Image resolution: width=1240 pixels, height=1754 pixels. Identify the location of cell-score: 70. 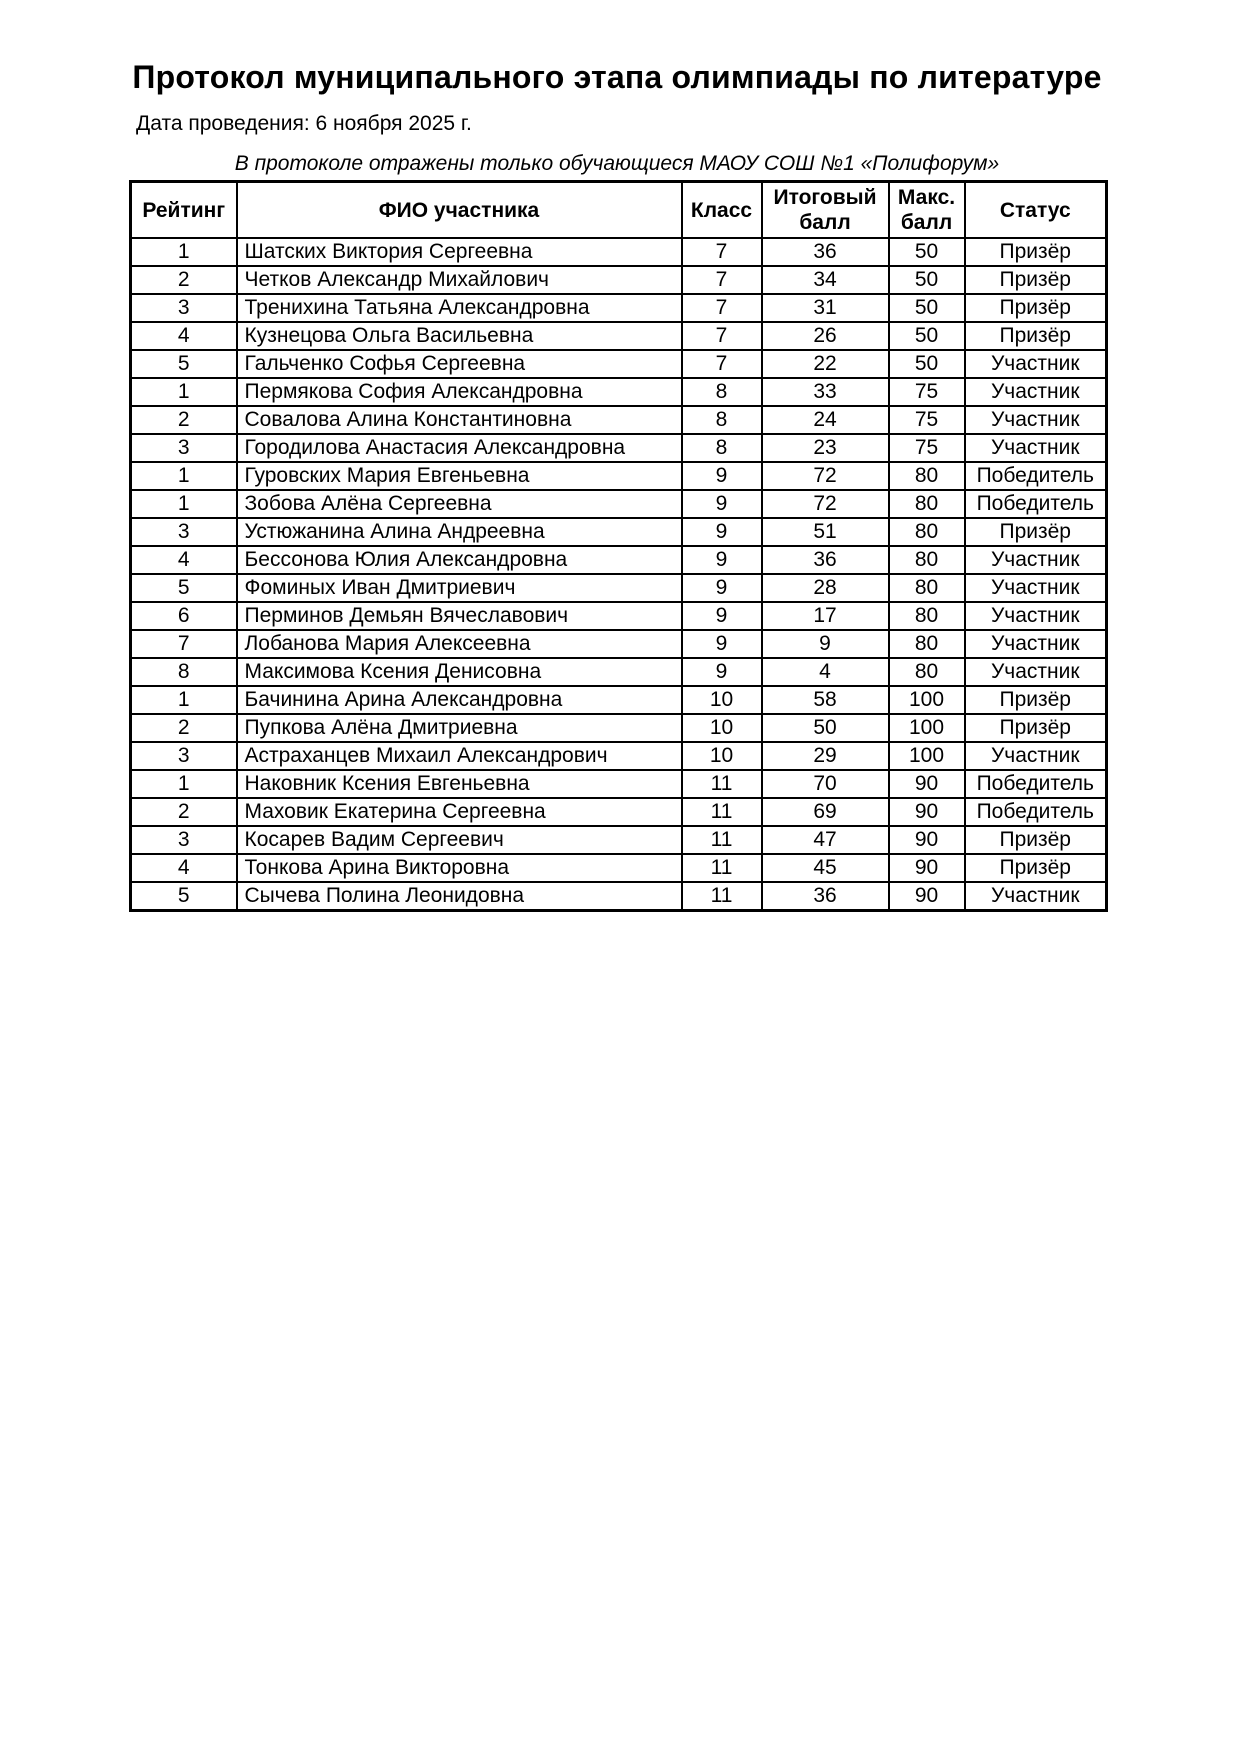
(825, 784).